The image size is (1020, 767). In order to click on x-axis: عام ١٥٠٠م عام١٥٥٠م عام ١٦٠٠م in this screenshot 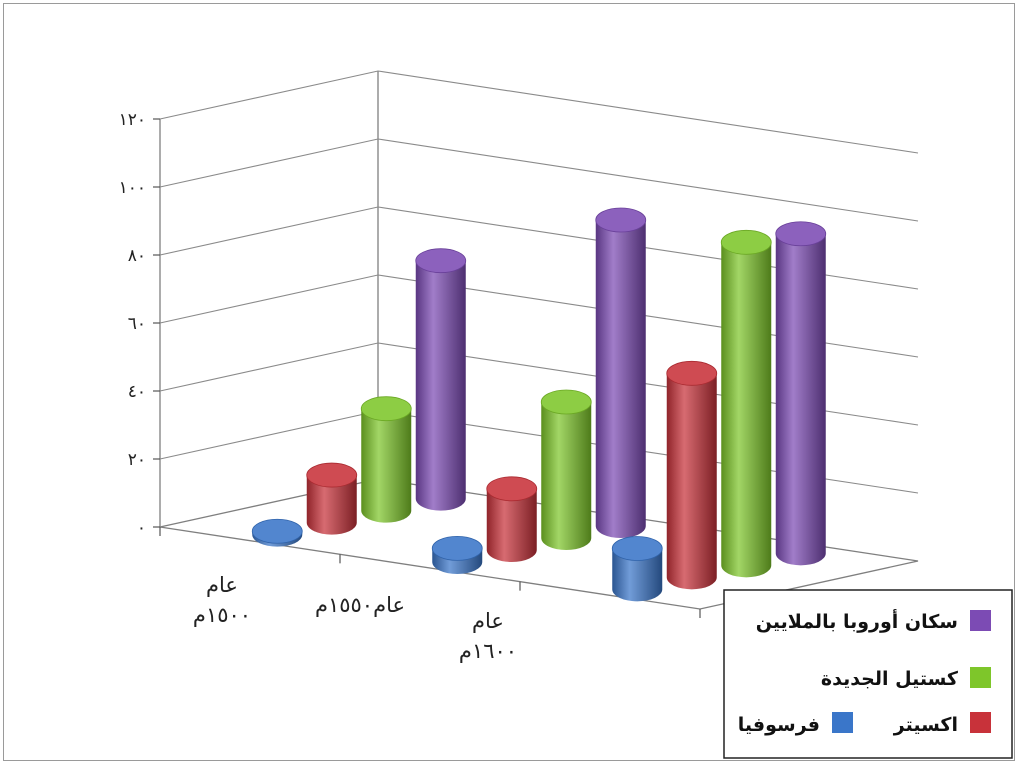, I will do `click(430, 595)`.